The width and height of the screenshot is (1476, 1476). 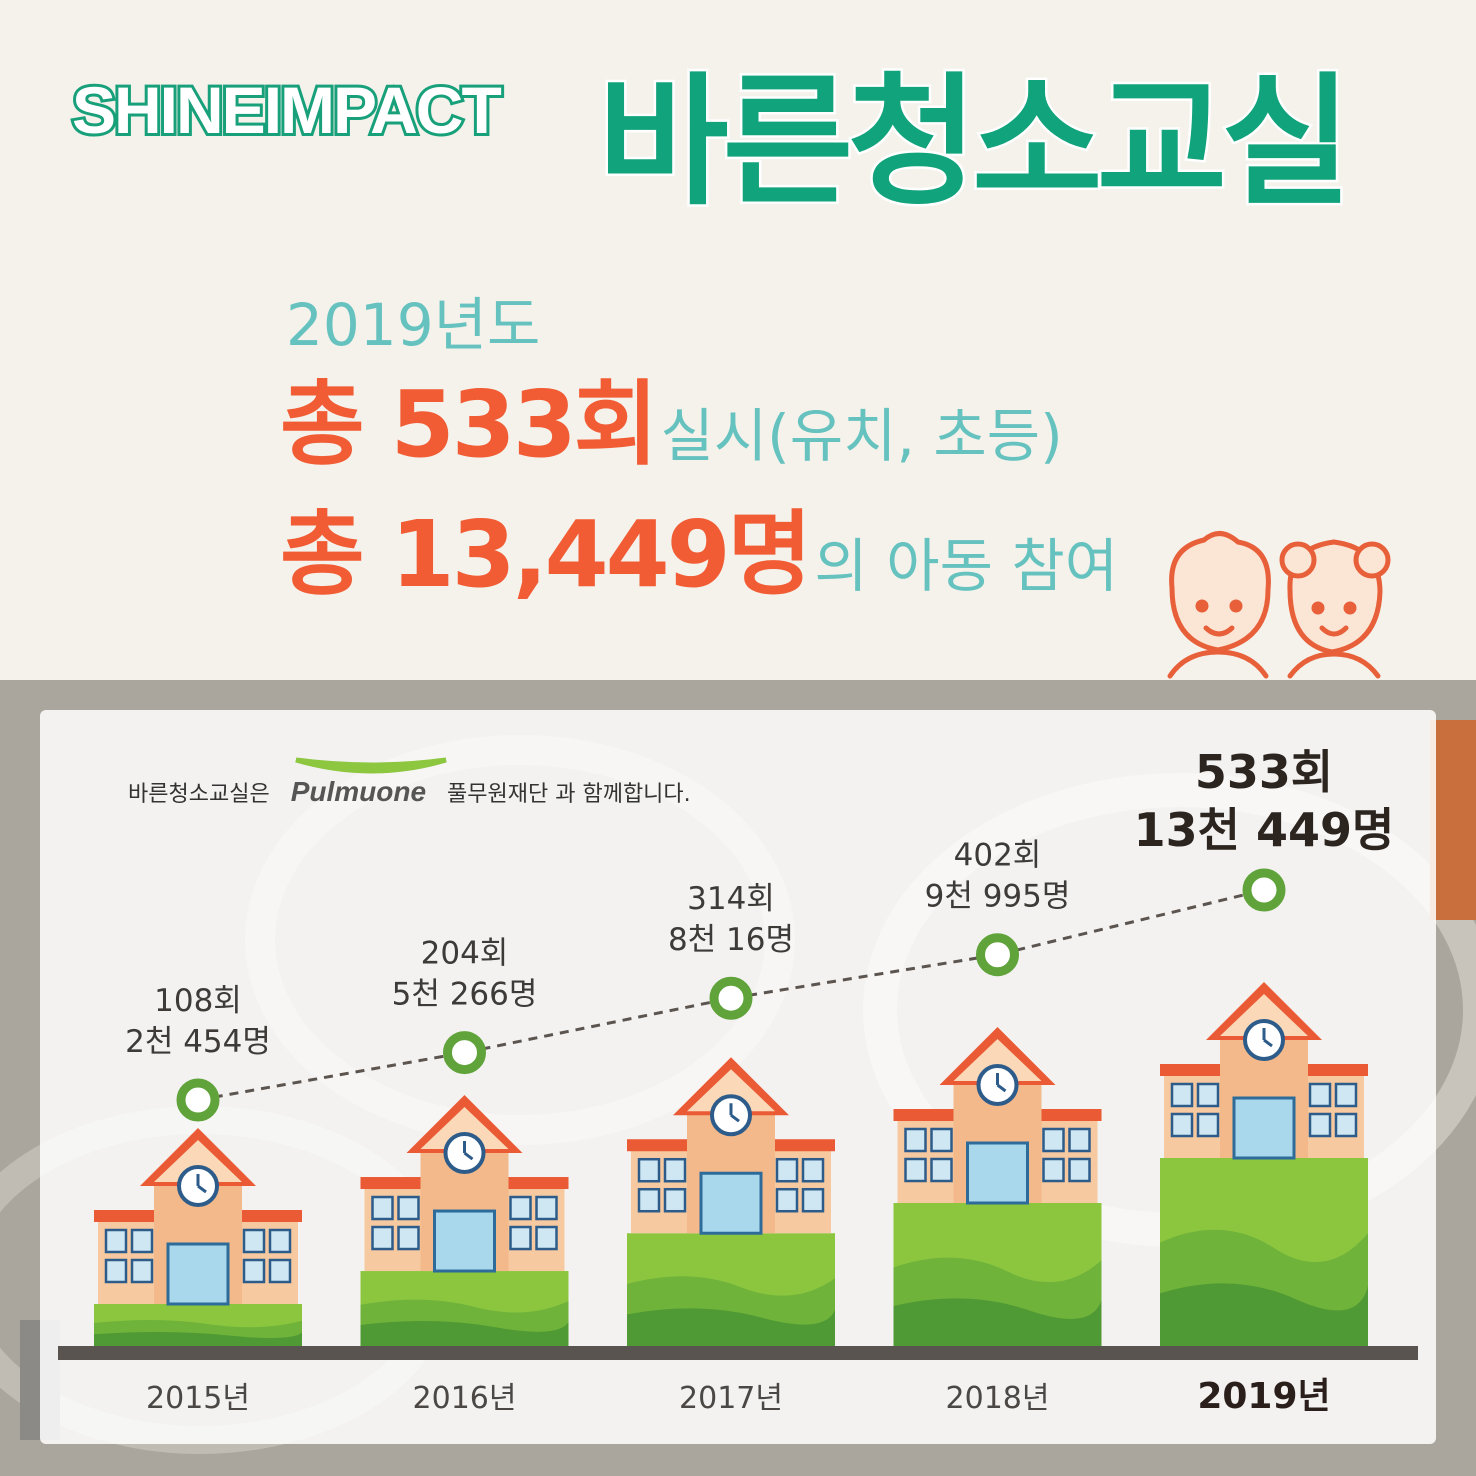 What do you see at coordinates (966, 566) in the screenshot?
I see `summary-participants-note: 의 아동 참여` at bounding box center [966, 566].